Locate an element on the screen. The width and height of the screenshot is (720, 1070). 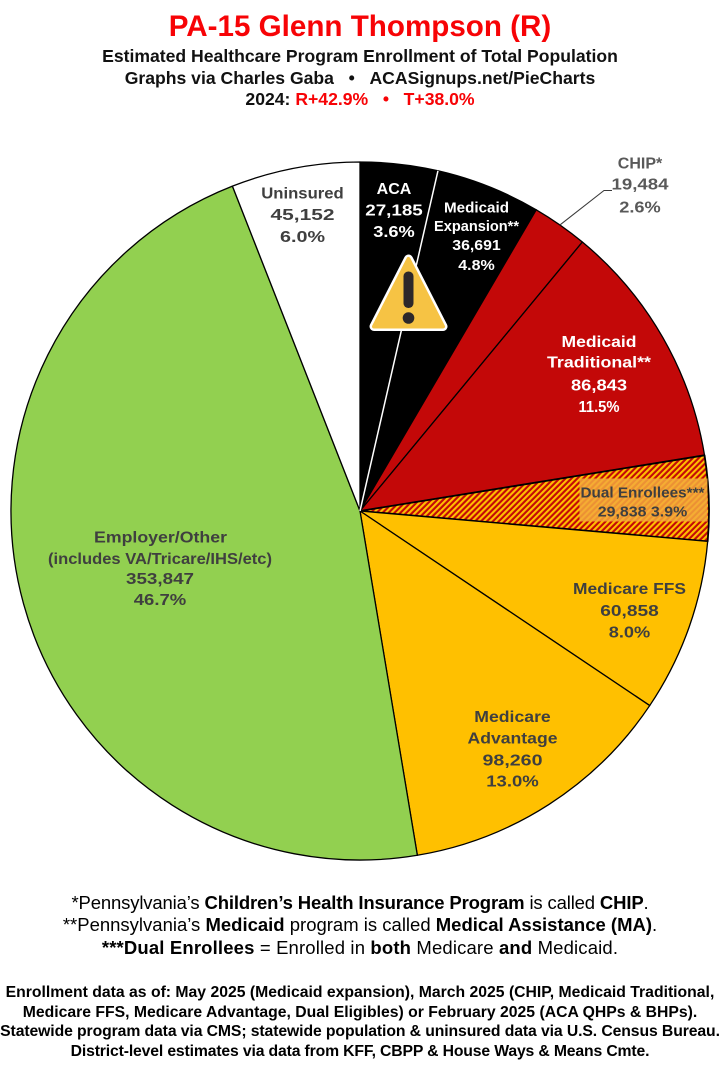
svg-text: 11.5% is located at coordinates (599, 407).